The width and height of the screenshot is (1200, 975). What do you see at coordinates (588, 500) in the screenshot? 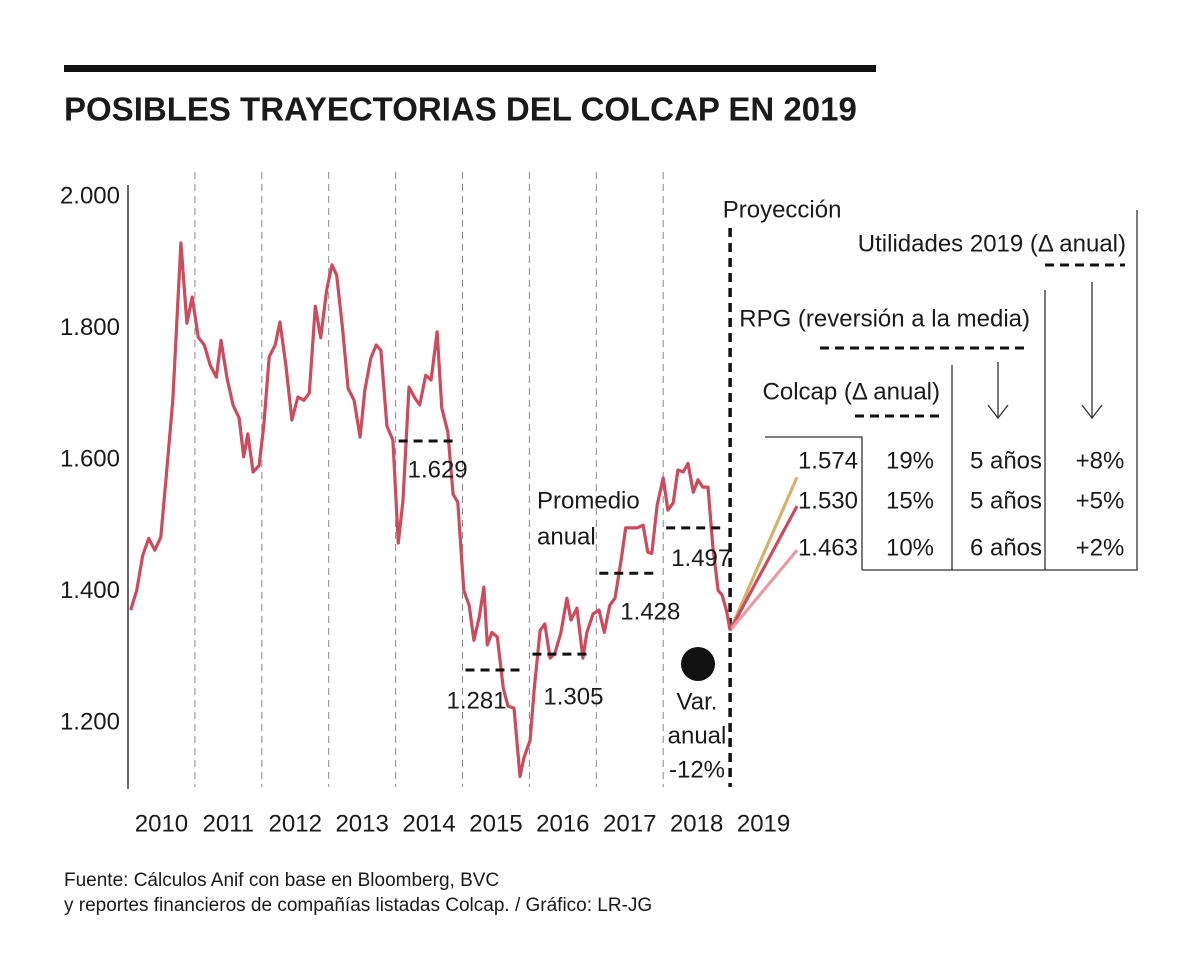
I see `average-title: Promedio` at bounding box center [588, 500].